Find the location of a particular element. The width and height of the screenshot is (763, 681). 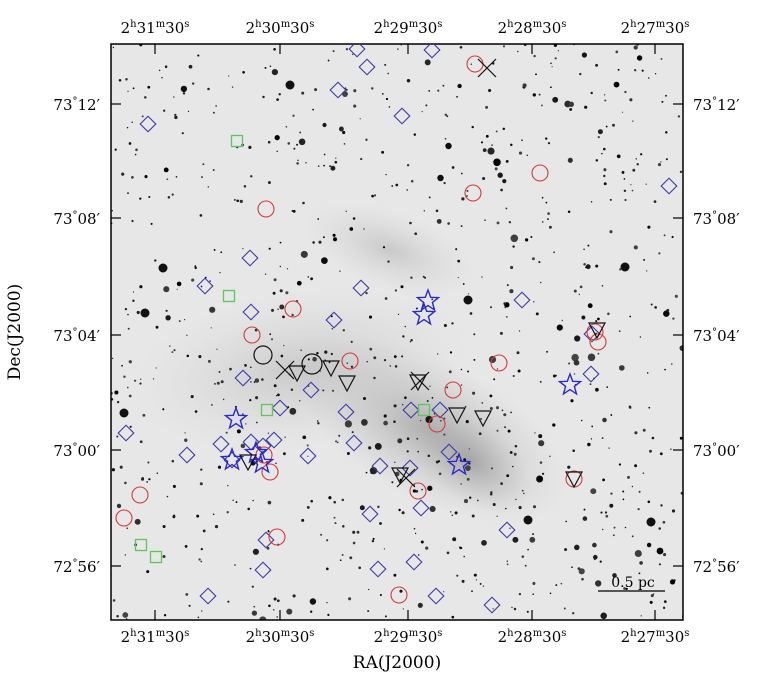

bottom-ra-tick: 2h30m30s is located at coordinates (280, 637).